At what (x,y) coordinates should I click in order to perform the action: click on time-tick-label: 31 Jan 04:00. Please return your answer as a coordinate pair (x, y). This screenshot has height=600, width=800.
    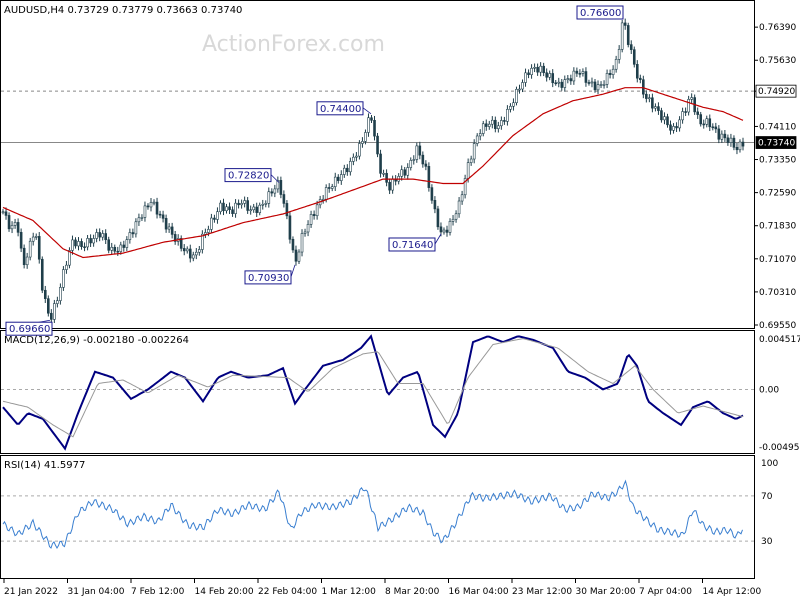
    Looking at the image, I should click on (96, 592).